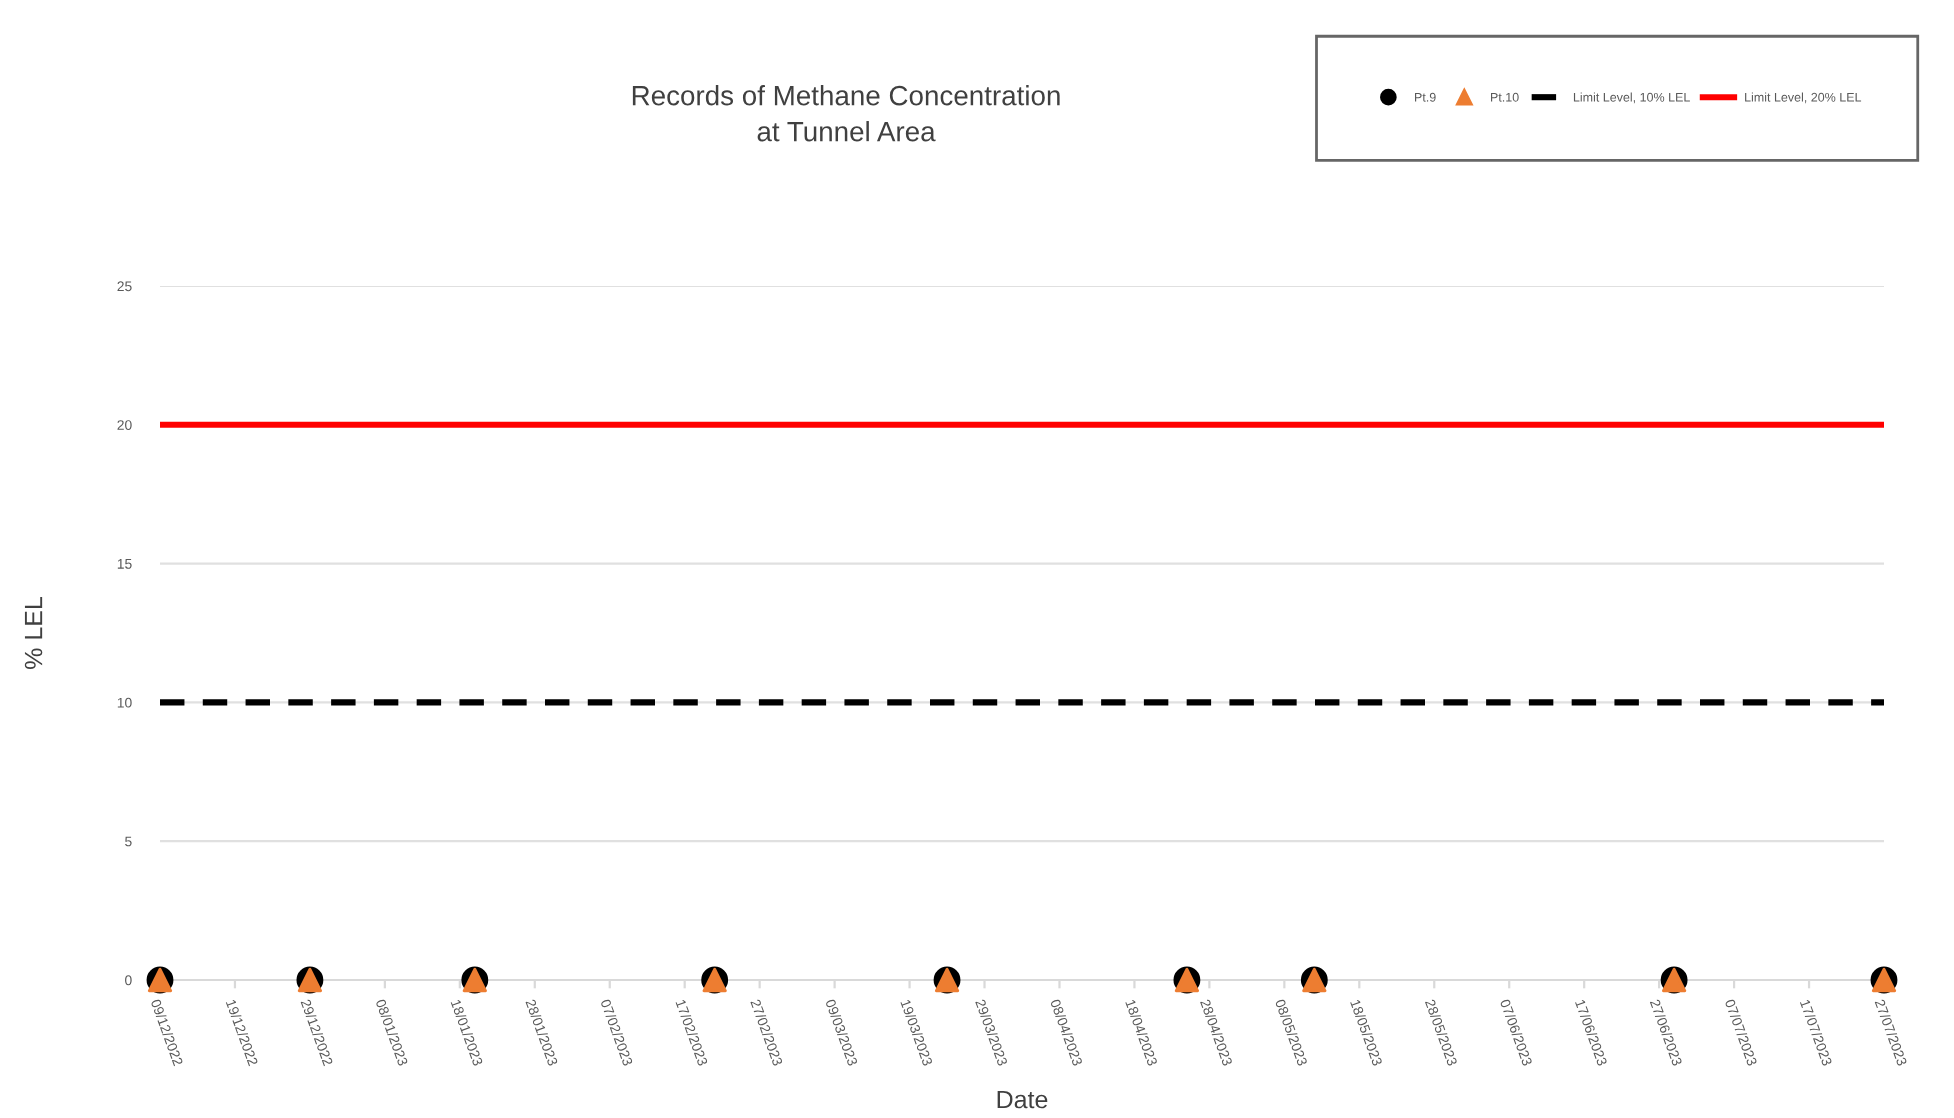 Image resolution: width=1954 pixels, height=1118 pixels. What do you see at coordinates (1022, 1099) in the screenshot?
I see `x-axis-title: Date` at bounding box center [1022, 1099].